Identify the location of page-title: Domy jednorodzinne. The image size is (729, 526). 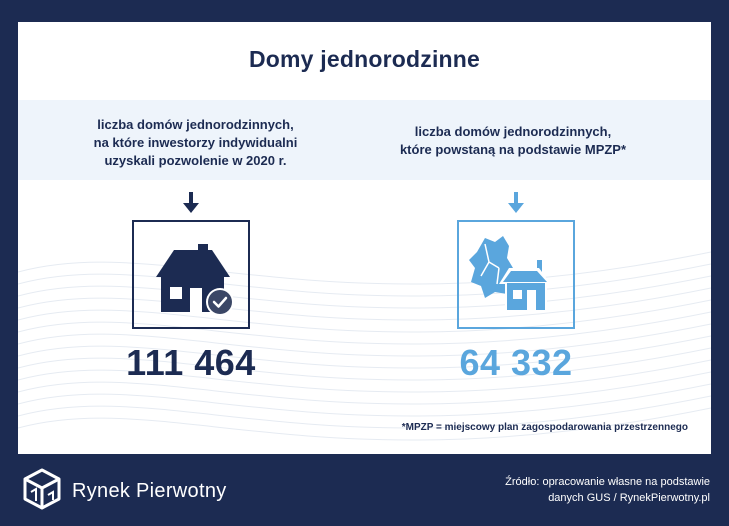
(364, 59).